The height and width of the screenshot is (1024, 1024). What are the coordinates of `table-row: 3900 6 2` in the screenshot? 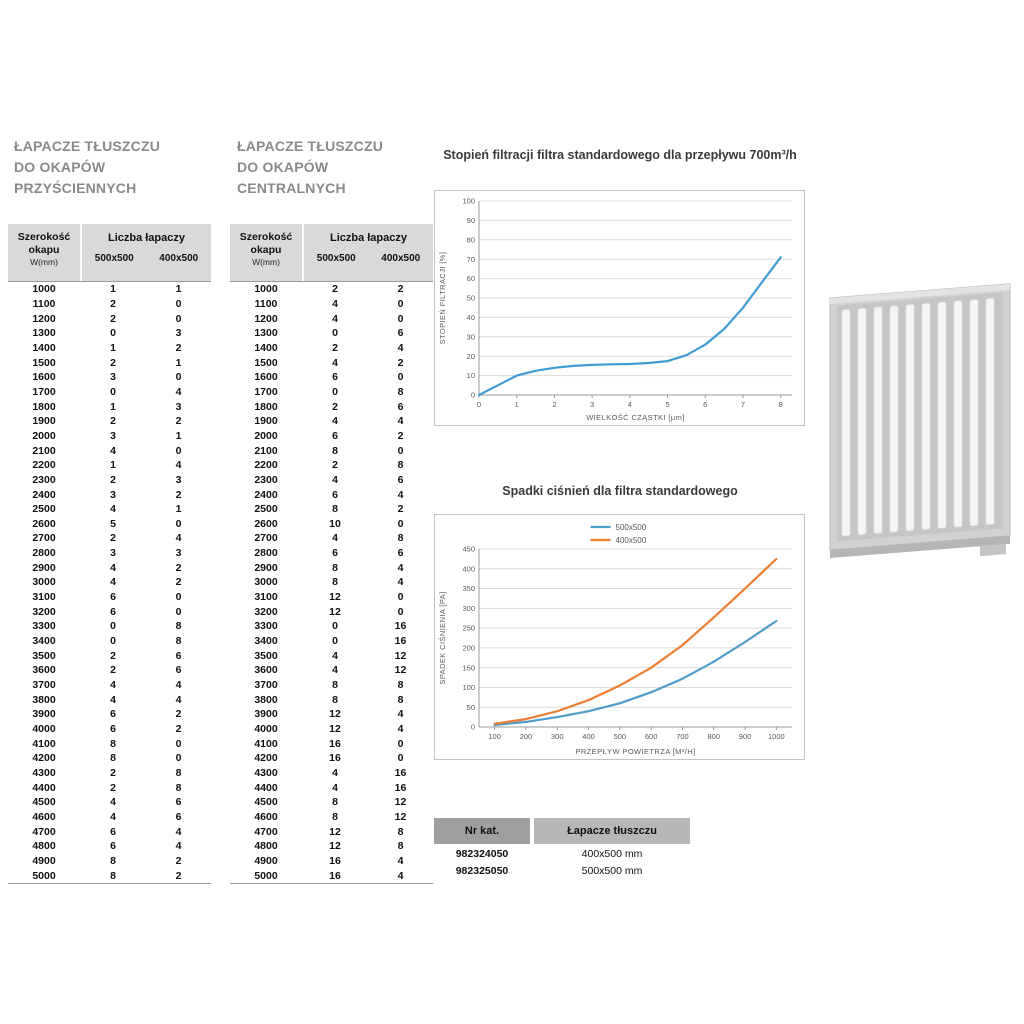 It's located at (109, 714).